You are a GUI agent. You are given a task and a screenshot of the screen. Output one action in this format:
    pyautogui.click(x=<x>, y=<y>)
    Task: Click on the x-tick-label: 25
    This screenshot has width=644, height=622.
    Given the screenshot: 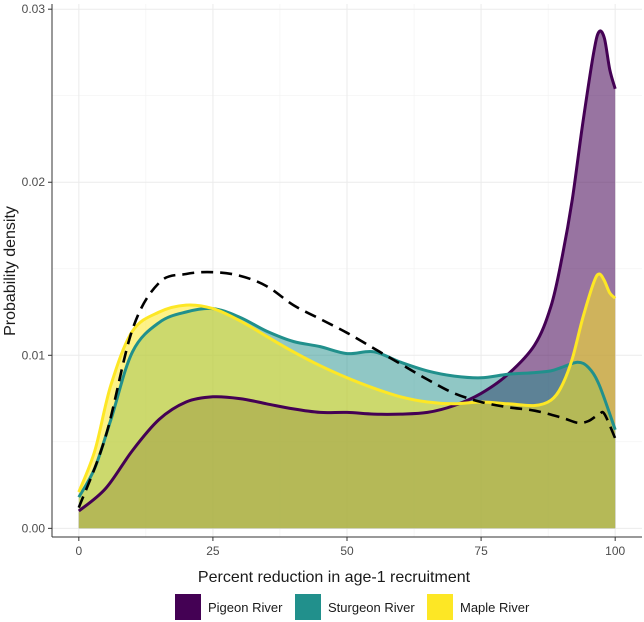 What is the action you would take?
    pyautogui.click(x=213, y=551)
    